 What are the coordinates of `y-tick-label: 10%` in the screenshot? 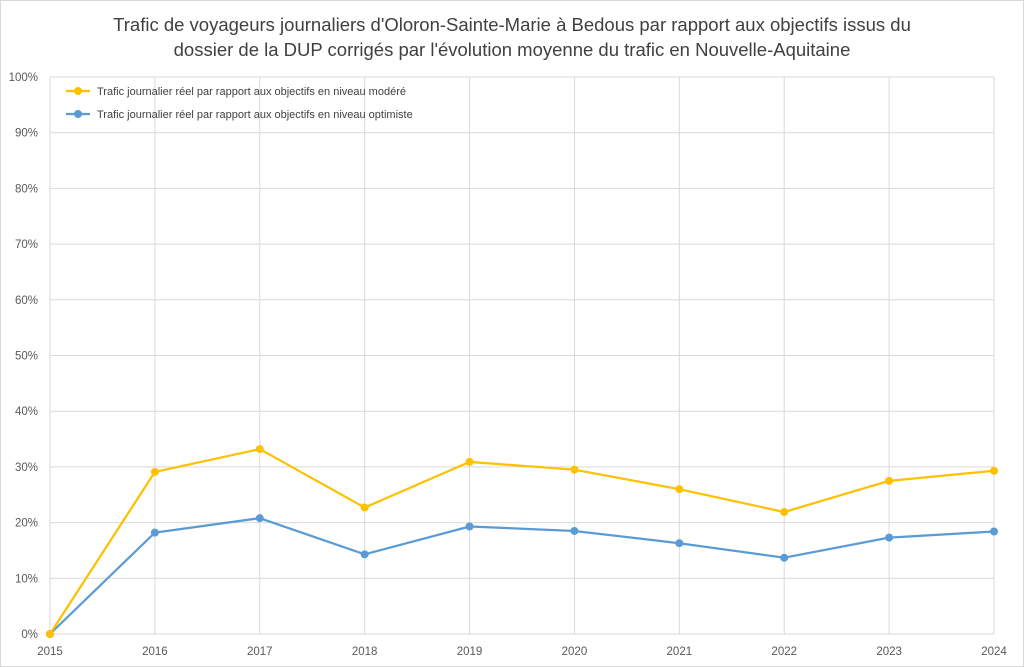 It's located at (26, 579).